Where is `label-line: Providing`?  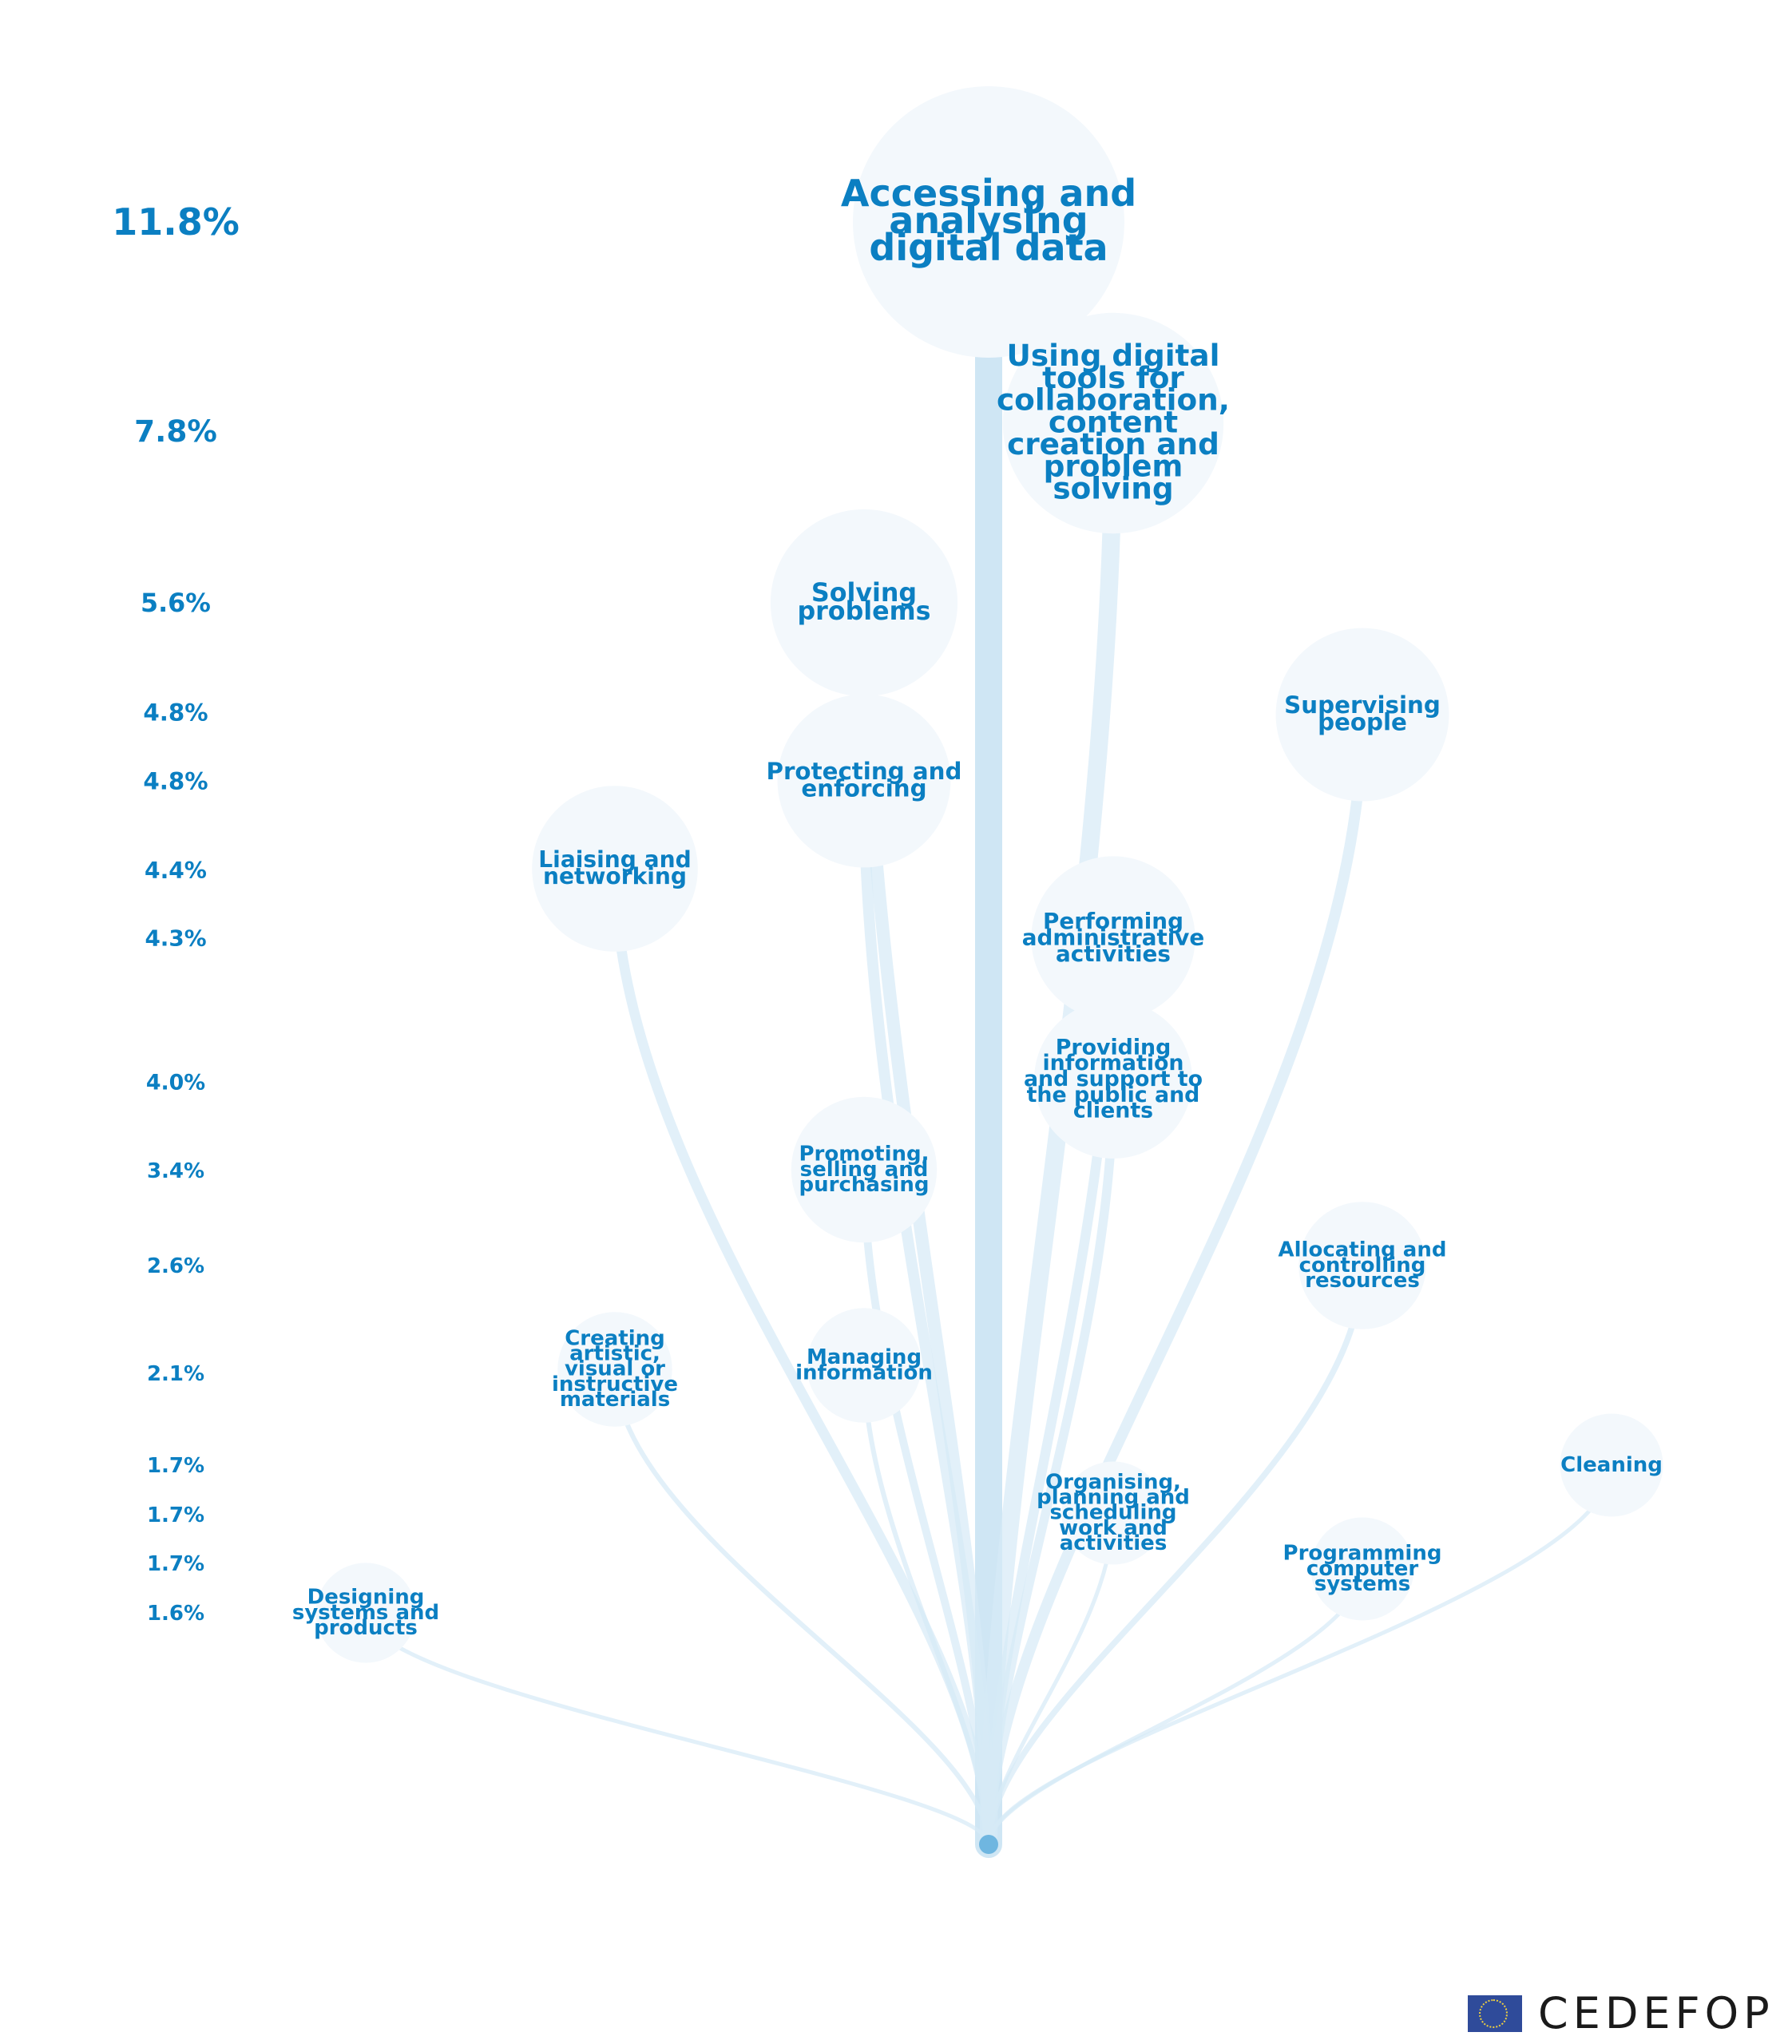
label-line: Providing is located at coordinates (1114, 1047).